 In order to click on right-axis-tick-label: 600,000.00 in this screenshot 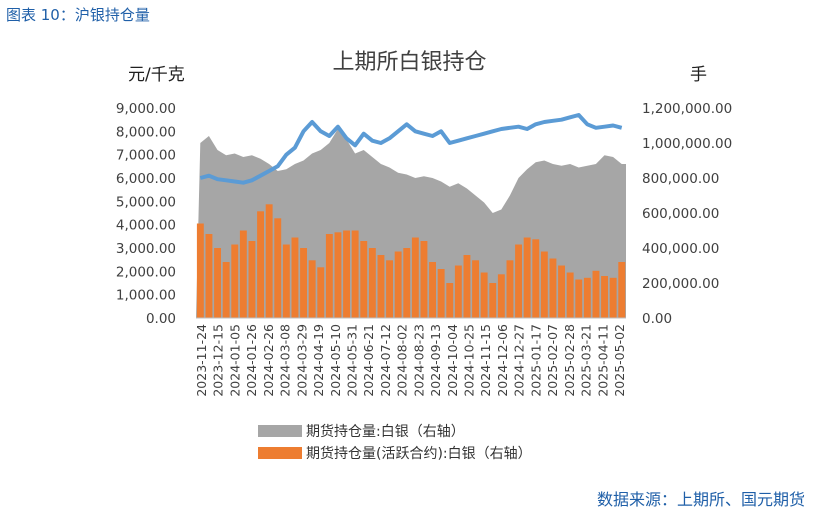, I will do `click(680, 214)`.